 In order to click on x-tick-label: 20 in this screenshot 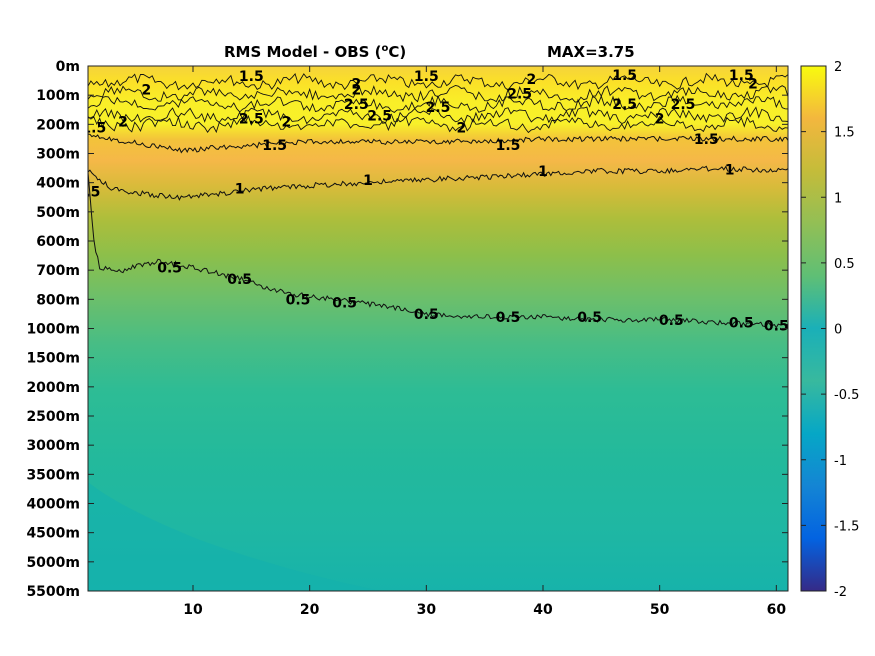, I will do `click(310, 610)`.